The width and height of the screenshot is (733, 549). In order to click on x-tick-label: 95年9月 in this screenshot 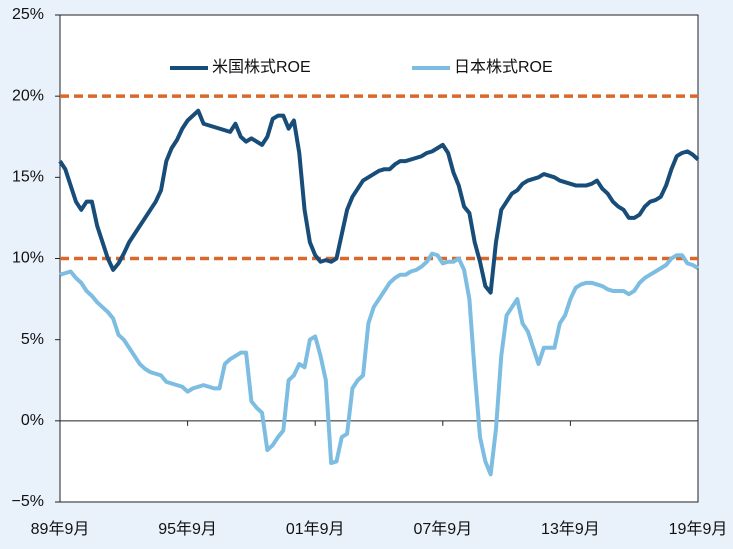, I will do `click(187, 529)`.